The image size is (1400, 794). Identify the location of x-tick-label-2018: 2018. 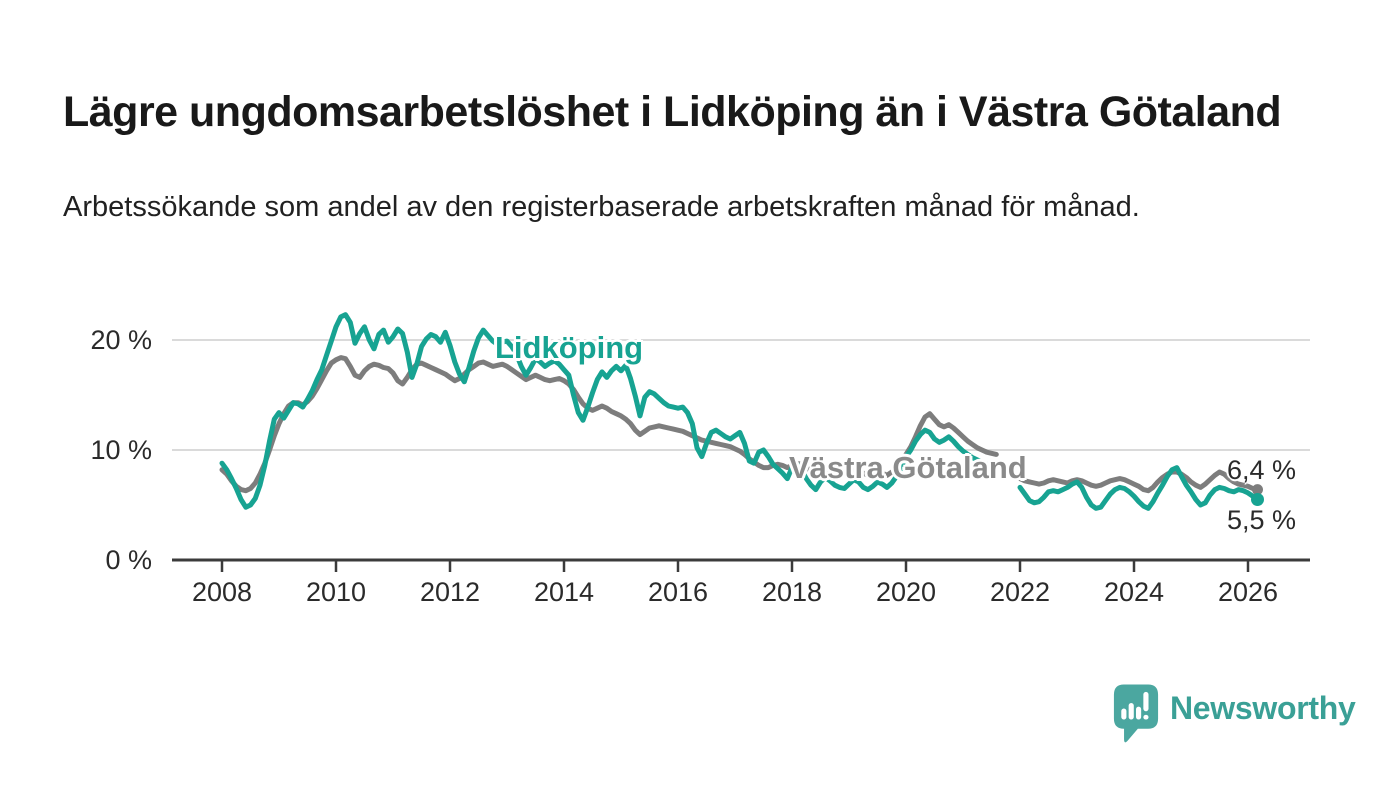
(792, 592).